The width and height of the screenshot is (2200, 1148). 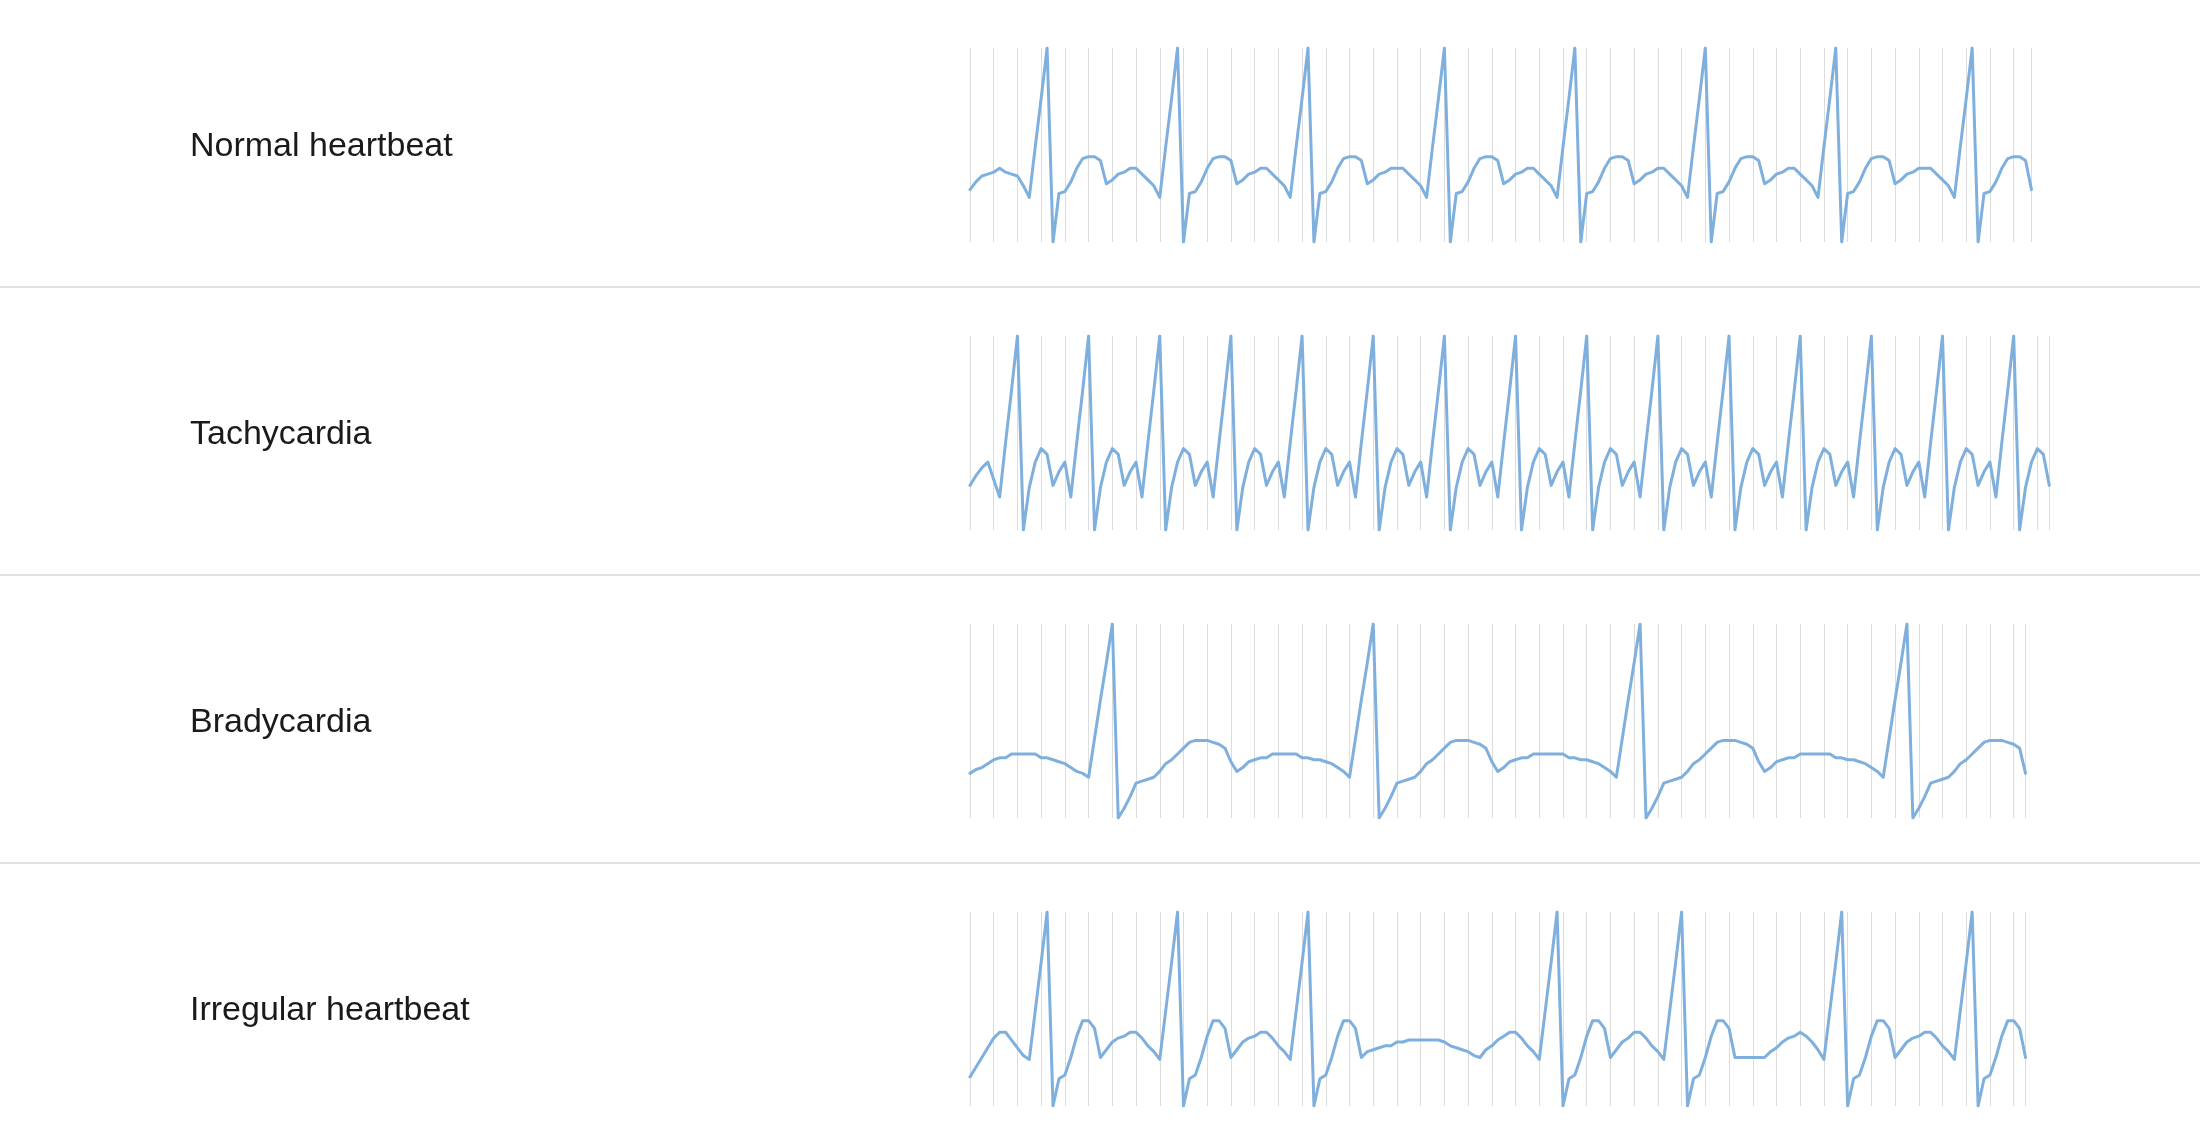 What do you see at coordinates (281, 432) in the screenshot?
I see `y-axis-title: Tachycardia` at bounding box center [281, 432].